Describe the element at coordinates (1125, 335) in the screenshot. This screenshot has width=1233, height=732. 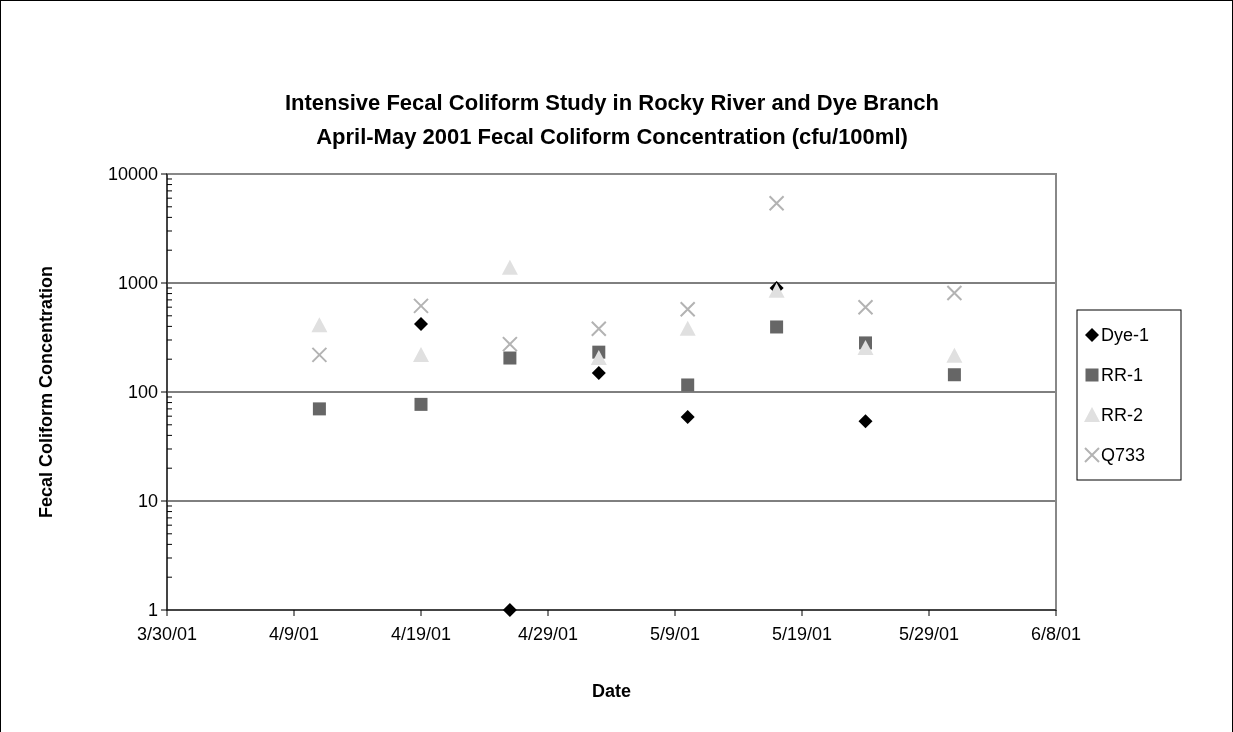
I see `legend-label: Dye-1` at that location.